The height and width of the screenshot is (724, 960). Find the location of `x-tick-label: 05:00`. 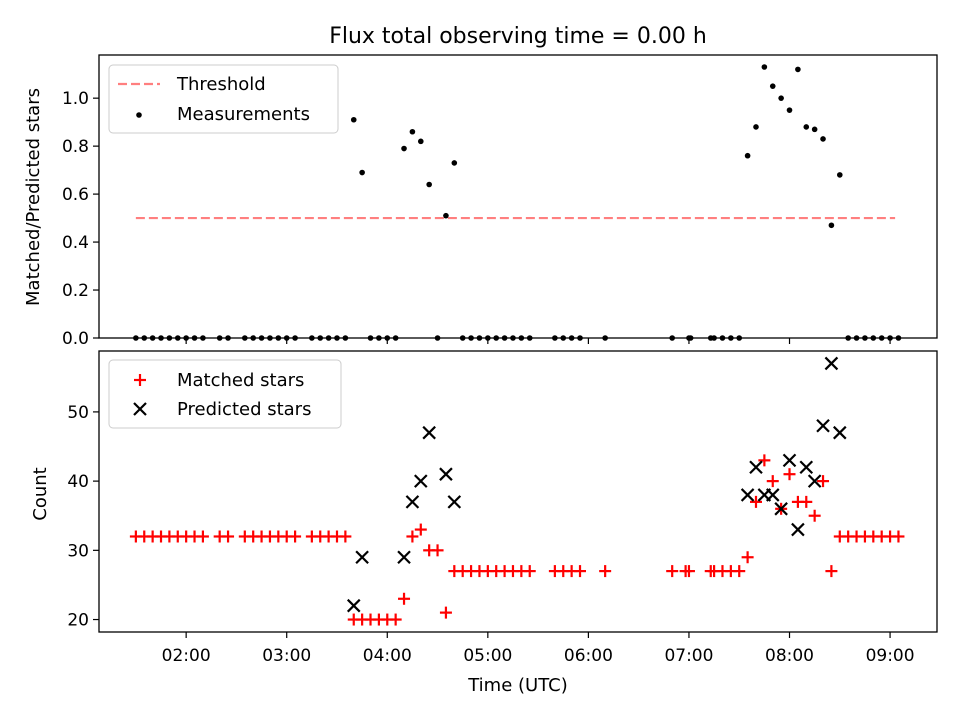

x-tick-label: 05:00 is located at coordinates (487, 656).